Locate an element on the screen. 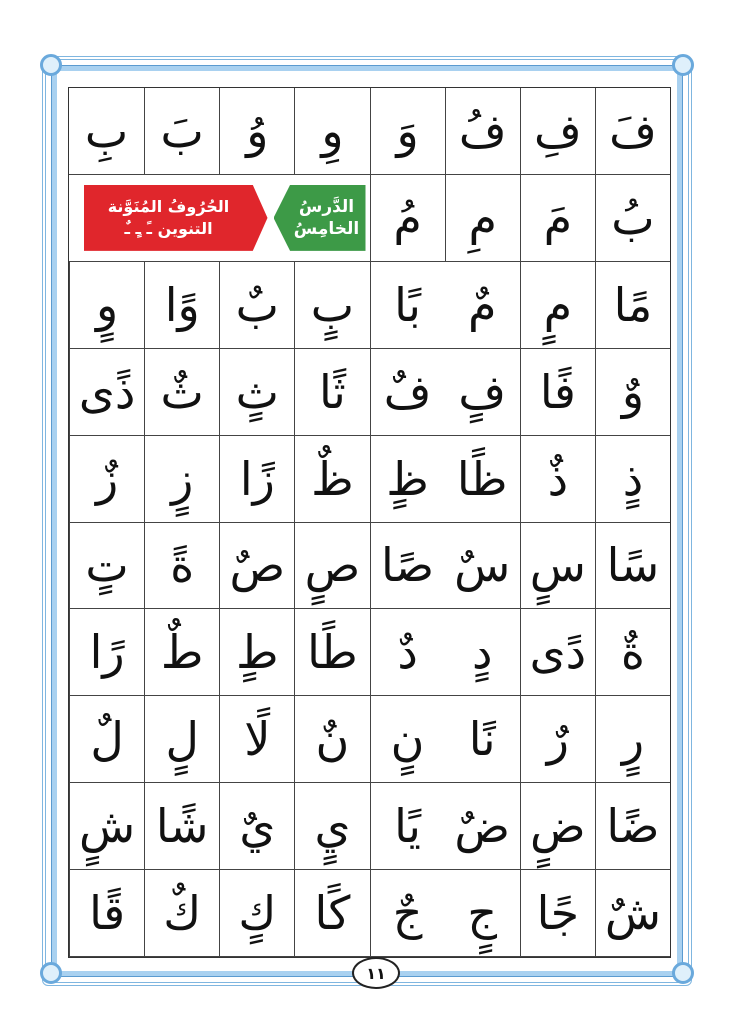 The width and height of the screenshot is (737, 1024). letter-cell: دٌ is located at coordinates (407, 653).